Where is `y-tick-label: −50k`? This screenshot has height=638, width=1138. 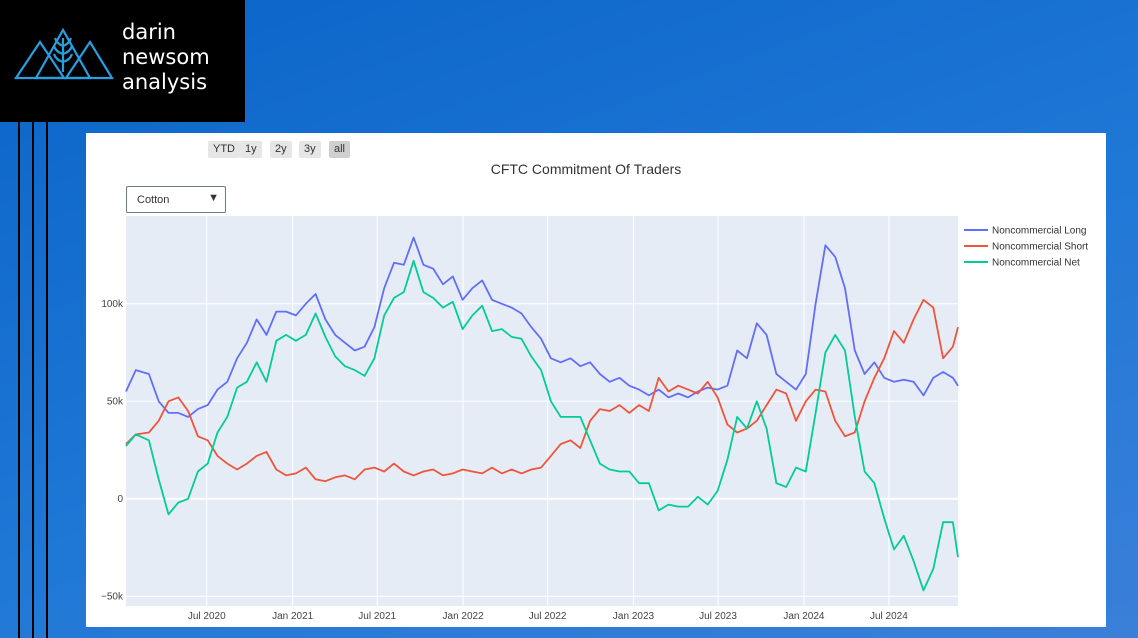
y-tick-label: −50k is located at coordinates (112, 596).